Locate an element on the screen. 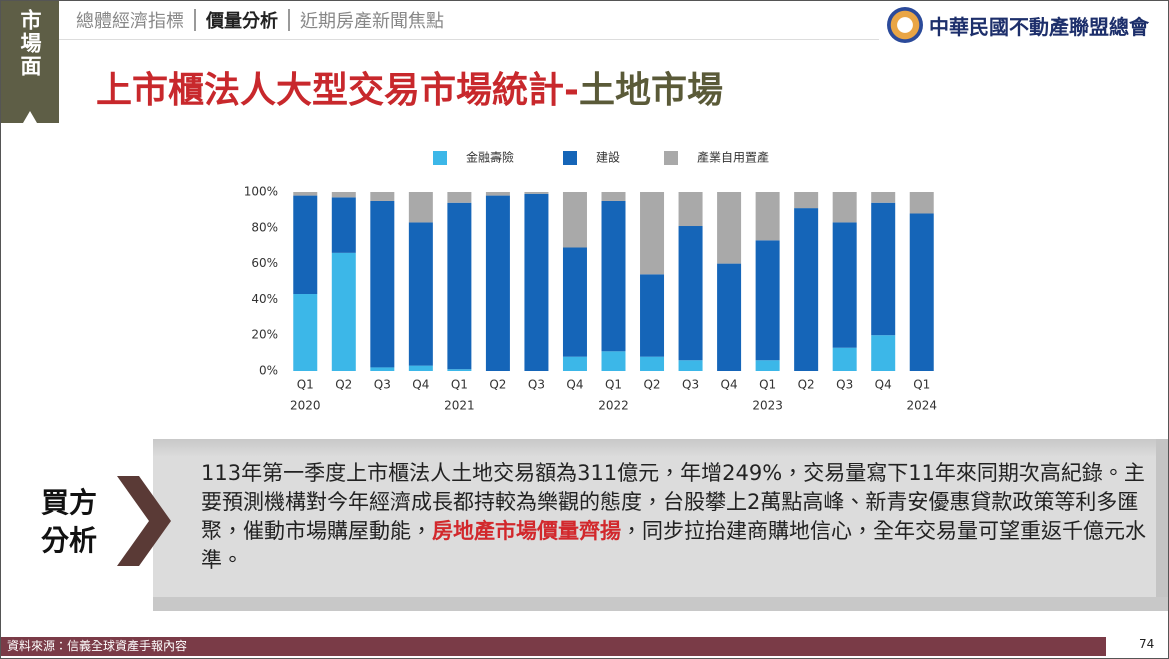  tabs: 總體經濟指標 價量分析 近期房產新聞焦點 is located at coordinates (260, 20).